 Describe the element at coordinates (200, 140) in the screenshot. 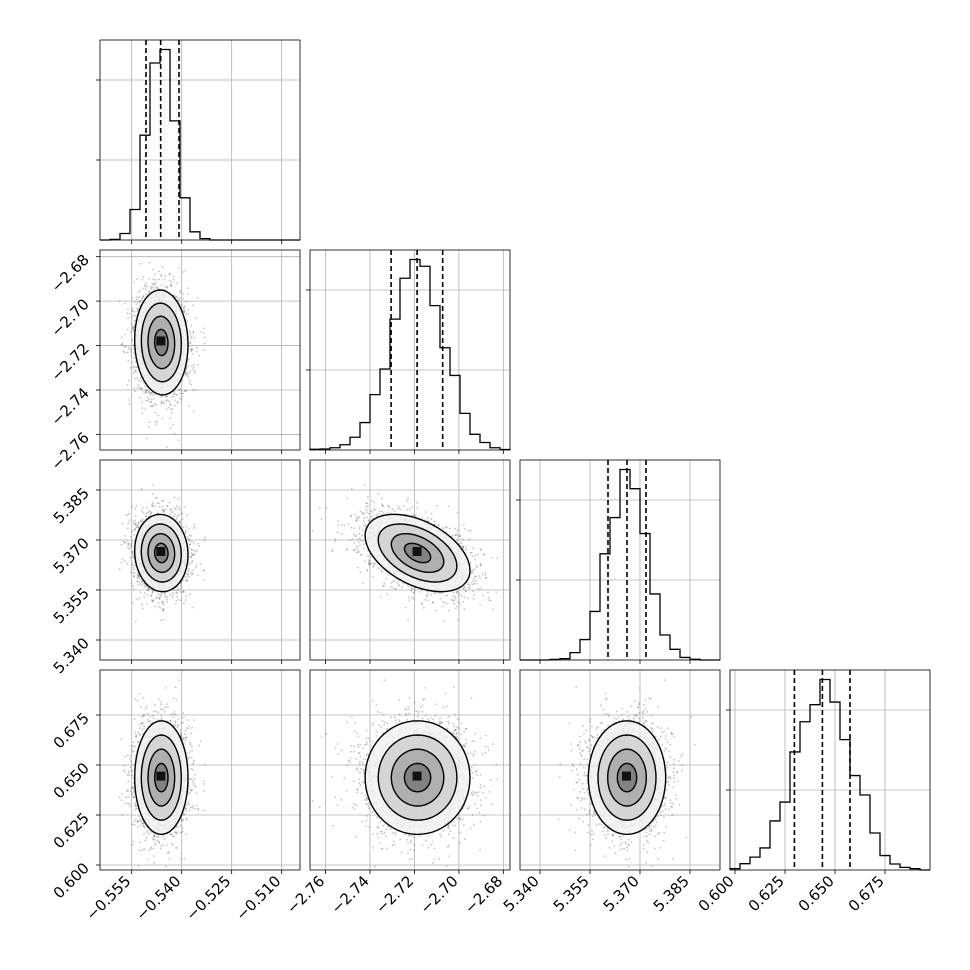

I see `panel-frame` at that location.